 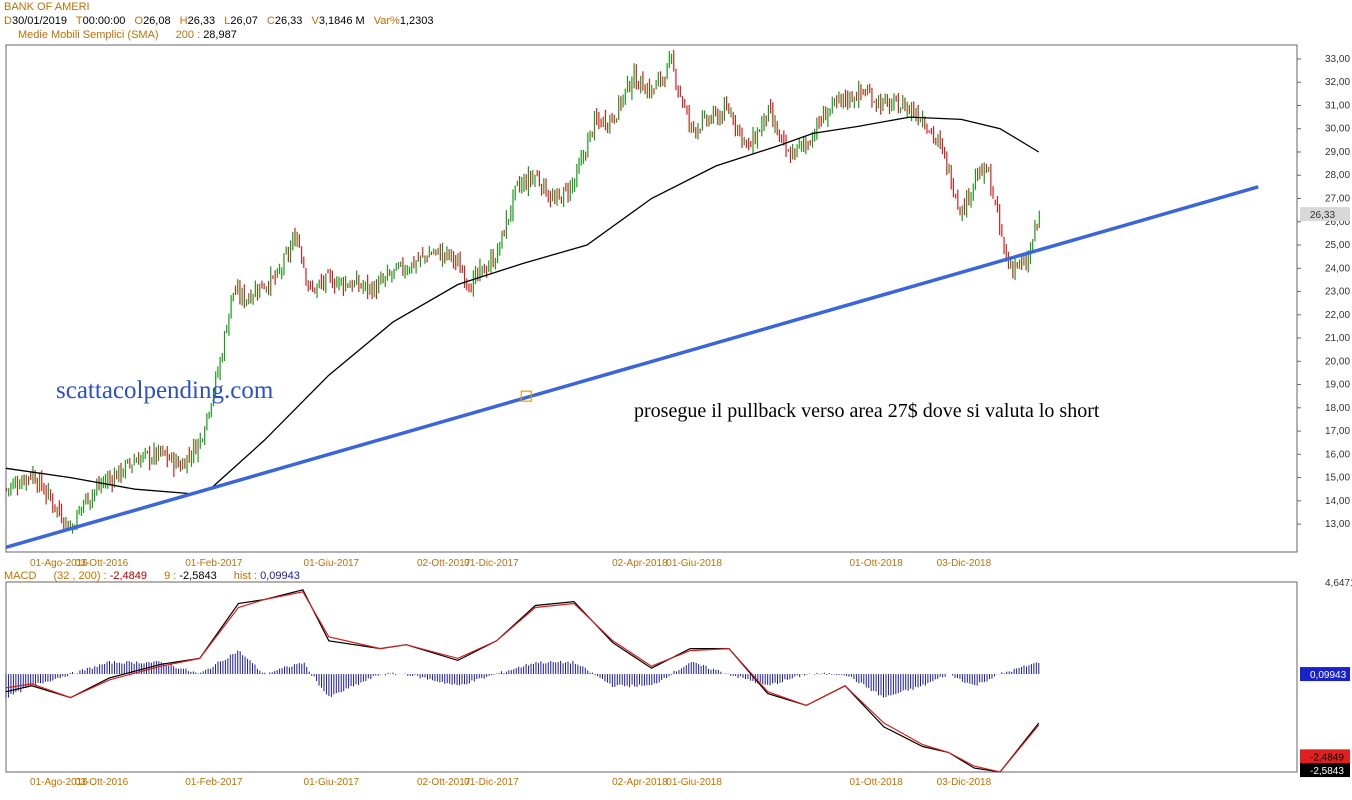 I want to click on low-key: L, so click(x=227, y=21).